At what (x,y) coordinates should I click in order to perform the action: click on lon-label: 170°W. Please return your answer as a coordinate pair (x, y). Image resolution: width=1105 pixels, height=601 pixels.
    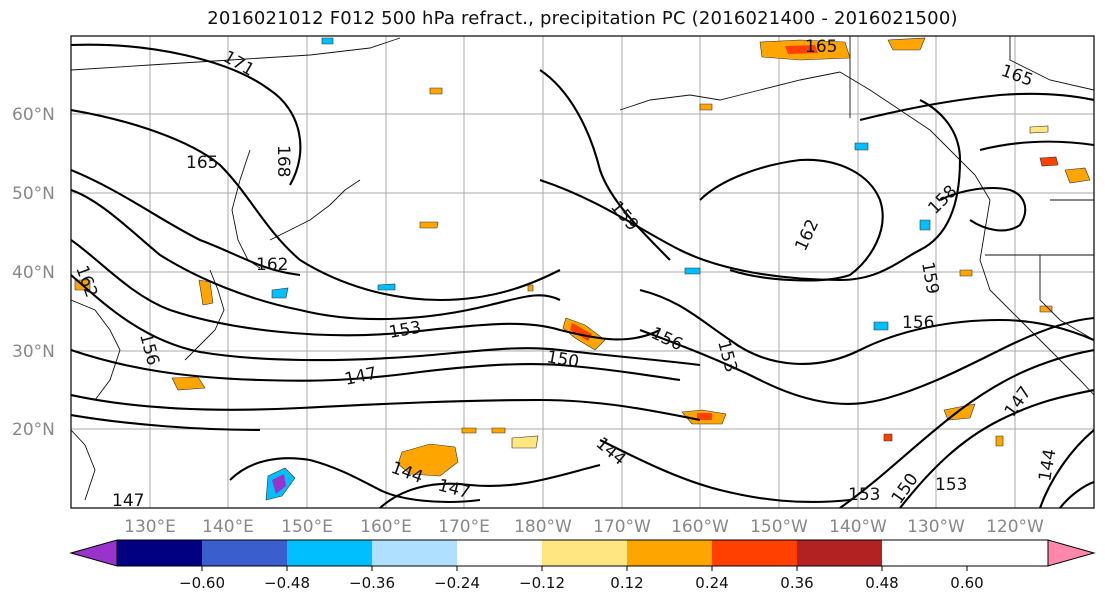
    Looking at the image, I should click on (622, 527).